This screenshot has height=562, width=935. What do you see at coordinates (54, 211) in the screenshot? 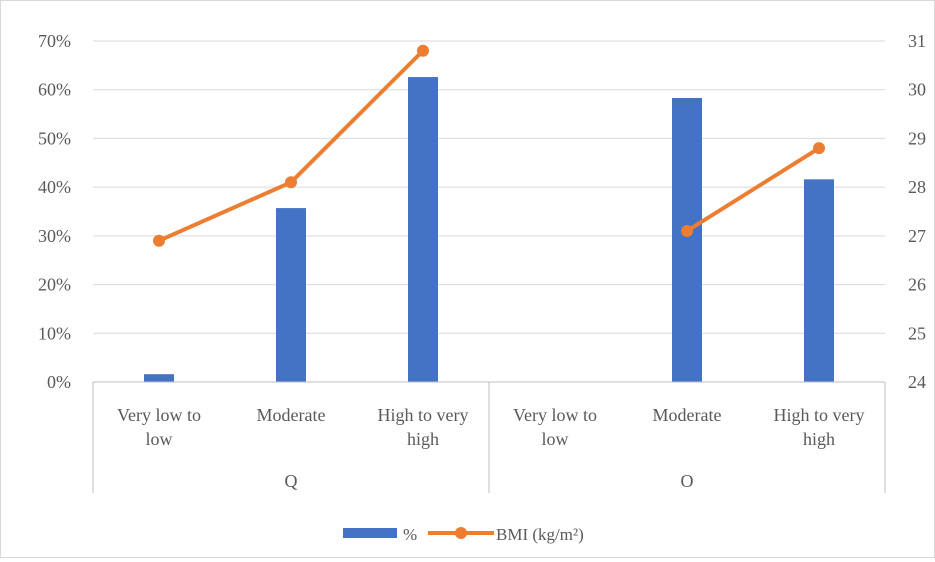
I see `left-axis-ticks: 0% 10% 20% 30% 40% 50% 60% 70%` at bounding box center [54, 211].